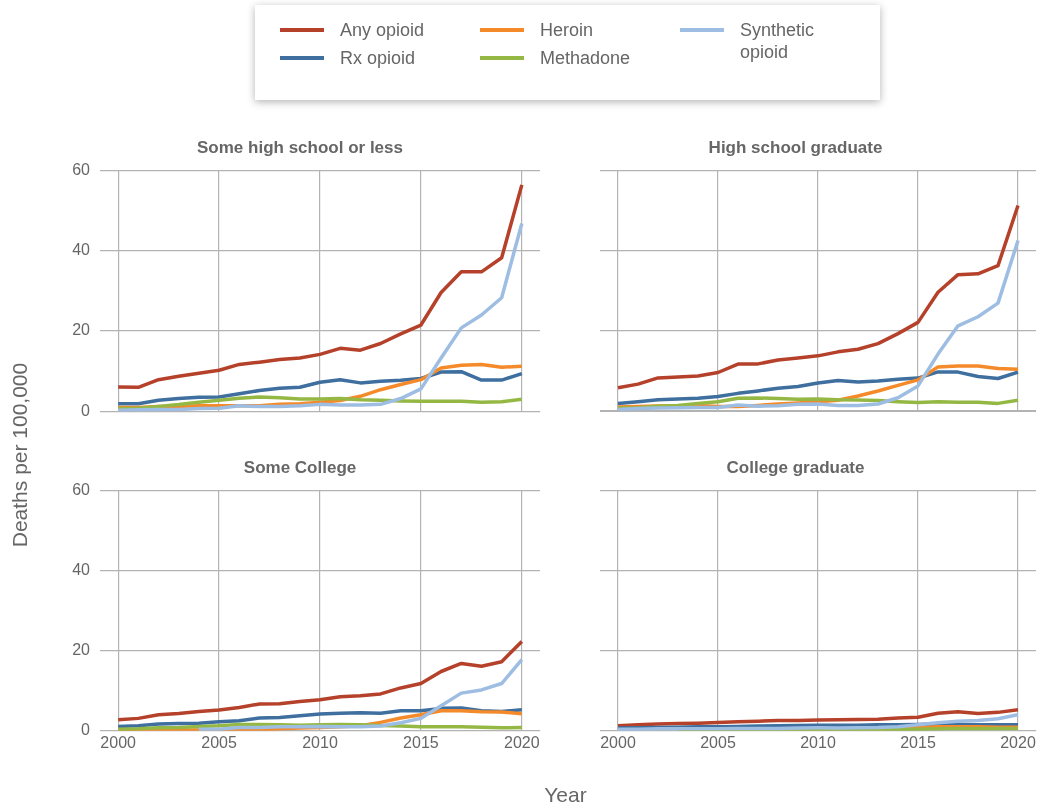  I want to click on legend-label: Methadone, so click(586, 58).